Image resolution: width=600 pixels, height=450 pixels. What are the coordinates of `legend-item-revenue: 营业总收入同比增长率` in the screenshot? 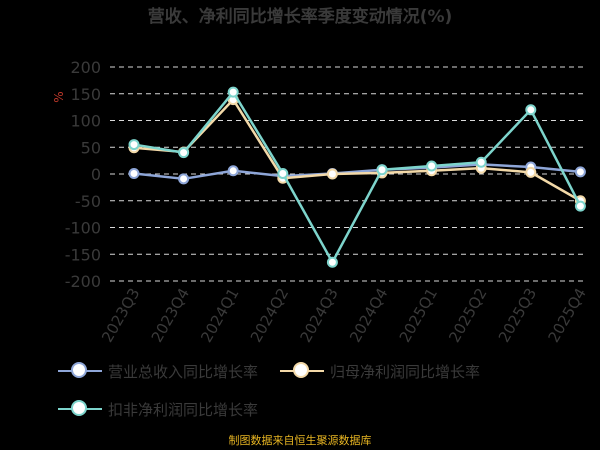 It's located at (158, 371).